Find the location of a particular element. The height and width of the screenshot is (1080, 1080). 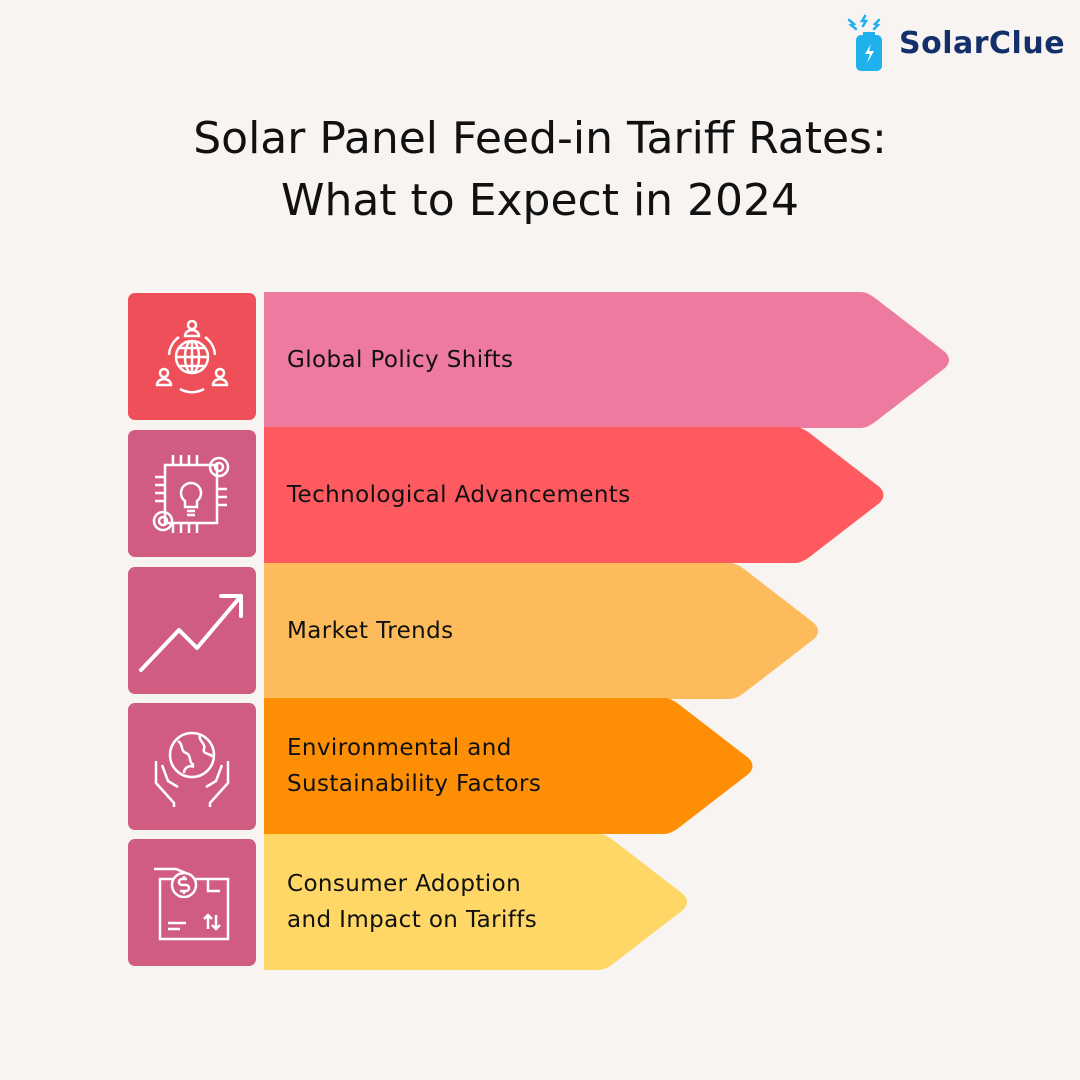

item-label-2: Market Trends is located at coordinates (370, 630).